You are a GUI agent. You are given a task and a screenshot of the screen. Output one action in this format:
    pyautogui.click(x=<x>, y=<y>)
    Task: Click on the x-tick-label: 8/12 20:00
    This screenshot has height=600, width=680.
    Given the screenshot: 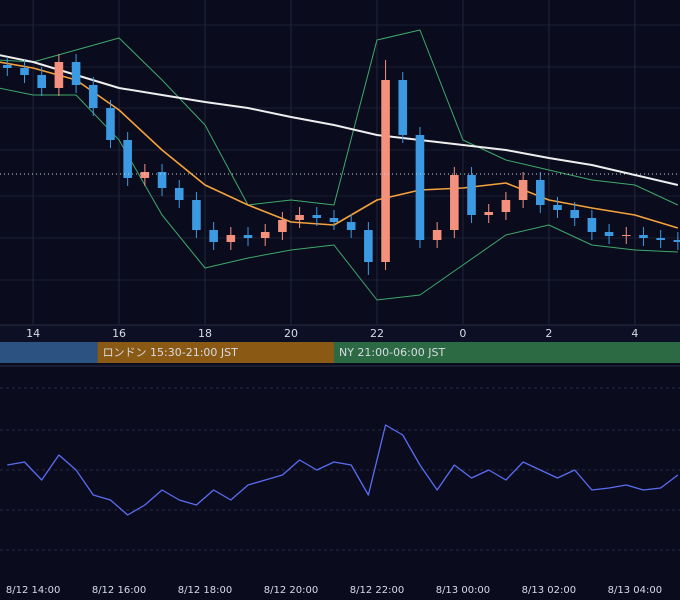 What is the action you would take?
    pyautogui.click(x=291, y=590)
    